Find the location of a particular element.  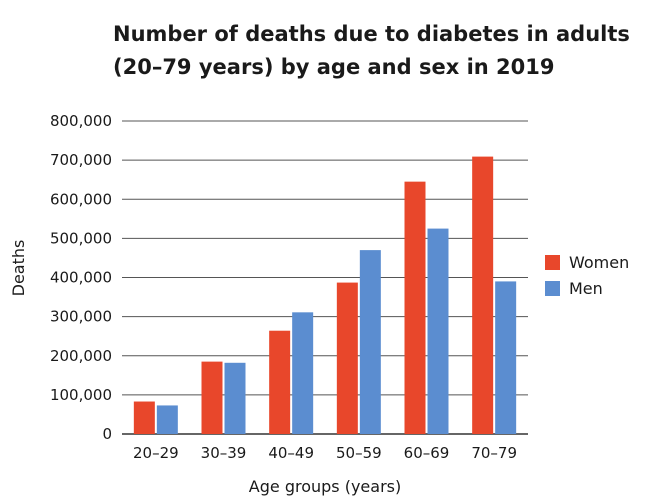

y-tick-label: 100,000 is located at coordinates (81, 395).